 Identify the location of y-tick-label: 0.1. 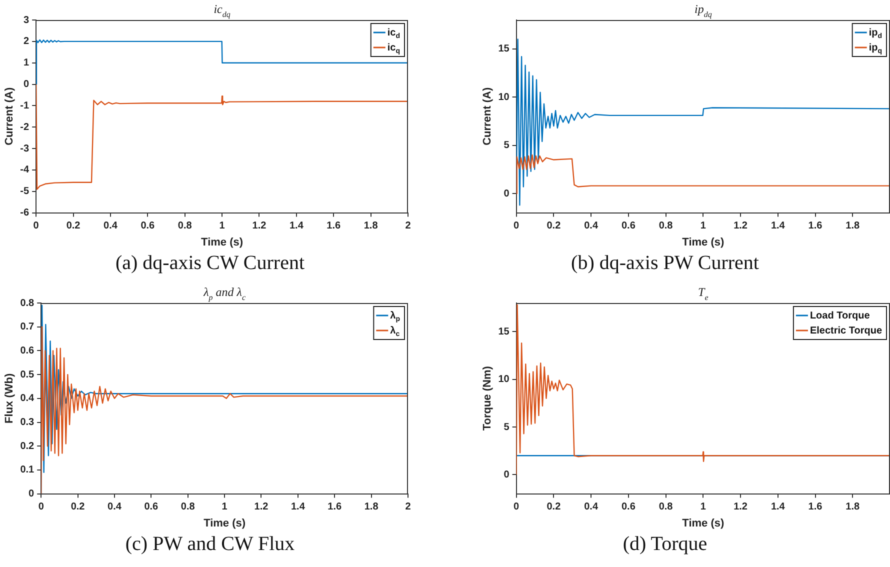
(27, 470).